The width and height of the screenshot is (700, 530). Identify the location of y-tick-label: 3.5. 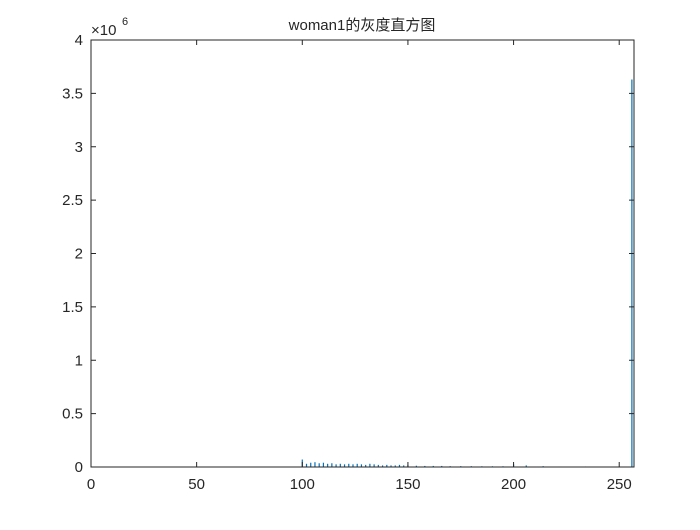
(72, 93).